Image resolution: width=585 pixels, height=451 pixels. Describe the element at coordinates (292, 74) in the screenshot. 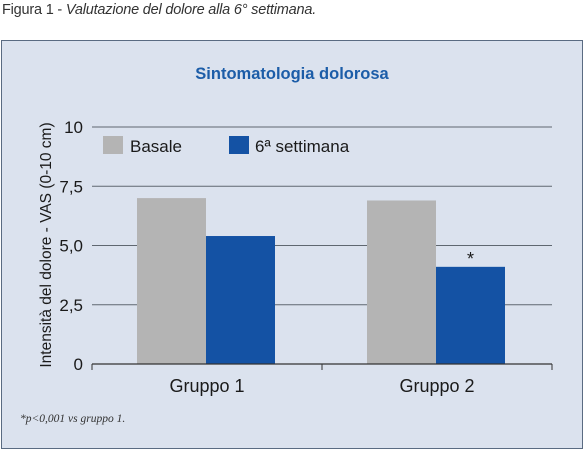

I see `chart-title: Sintomatologia dolorosa` at that location.